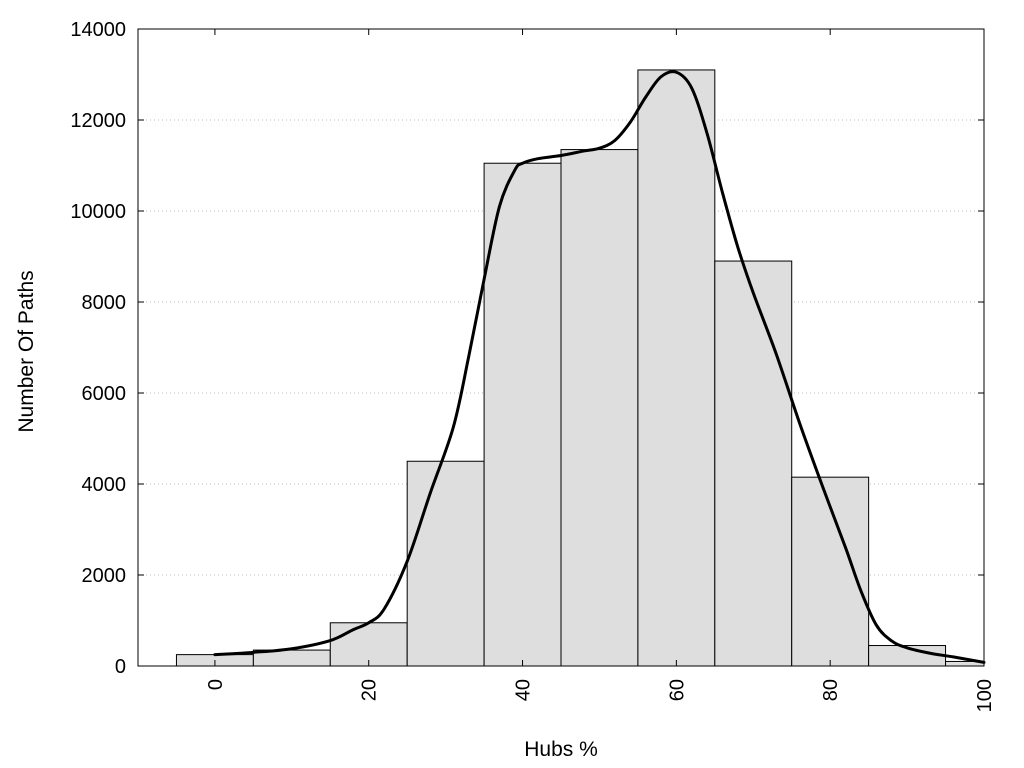 Image resolution: width=1024 pixels, height=768 pixels. I want to click on y-tick-label: 2000, so click(104, 576).